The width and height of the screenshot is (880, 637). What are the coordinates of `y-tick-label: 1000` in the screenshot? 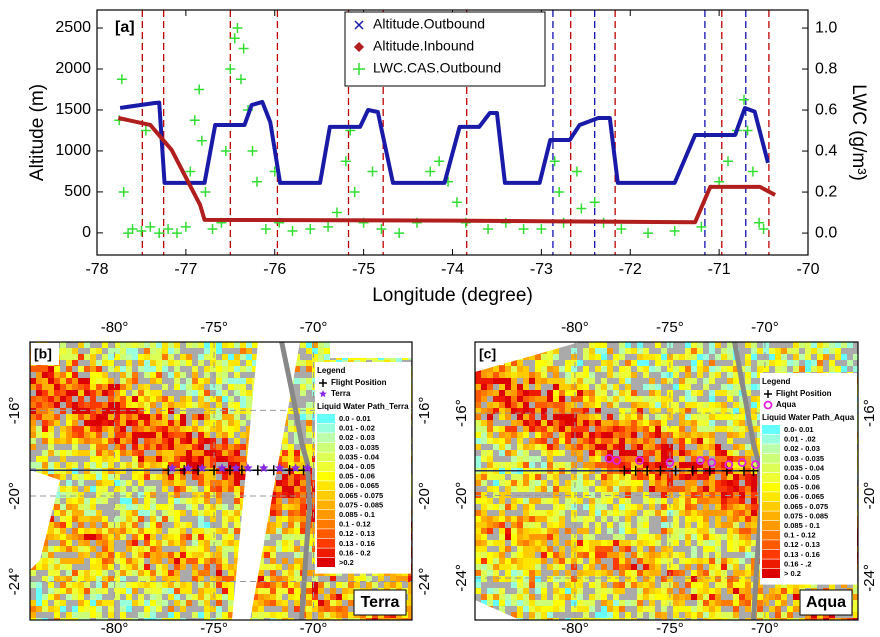 It's located at (73, 150).